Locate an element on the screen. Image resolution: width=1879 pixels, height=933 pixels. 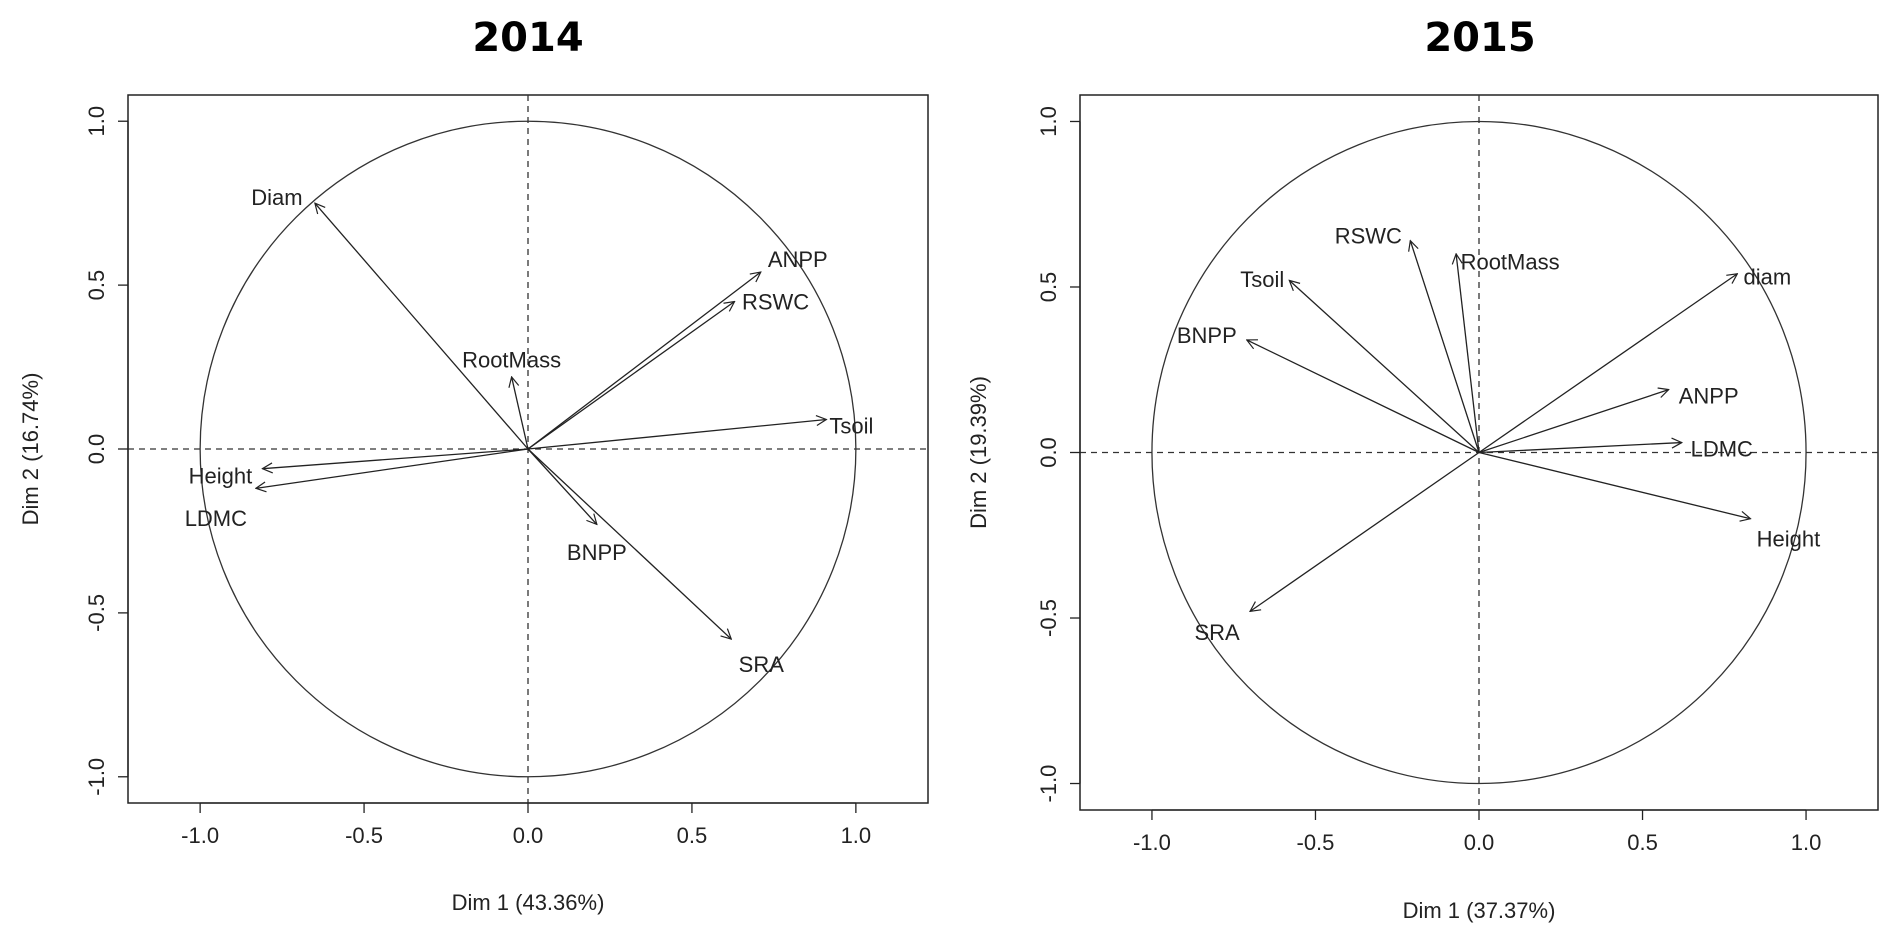
chart-title: 2015 is located at coordinates (1479, 38).